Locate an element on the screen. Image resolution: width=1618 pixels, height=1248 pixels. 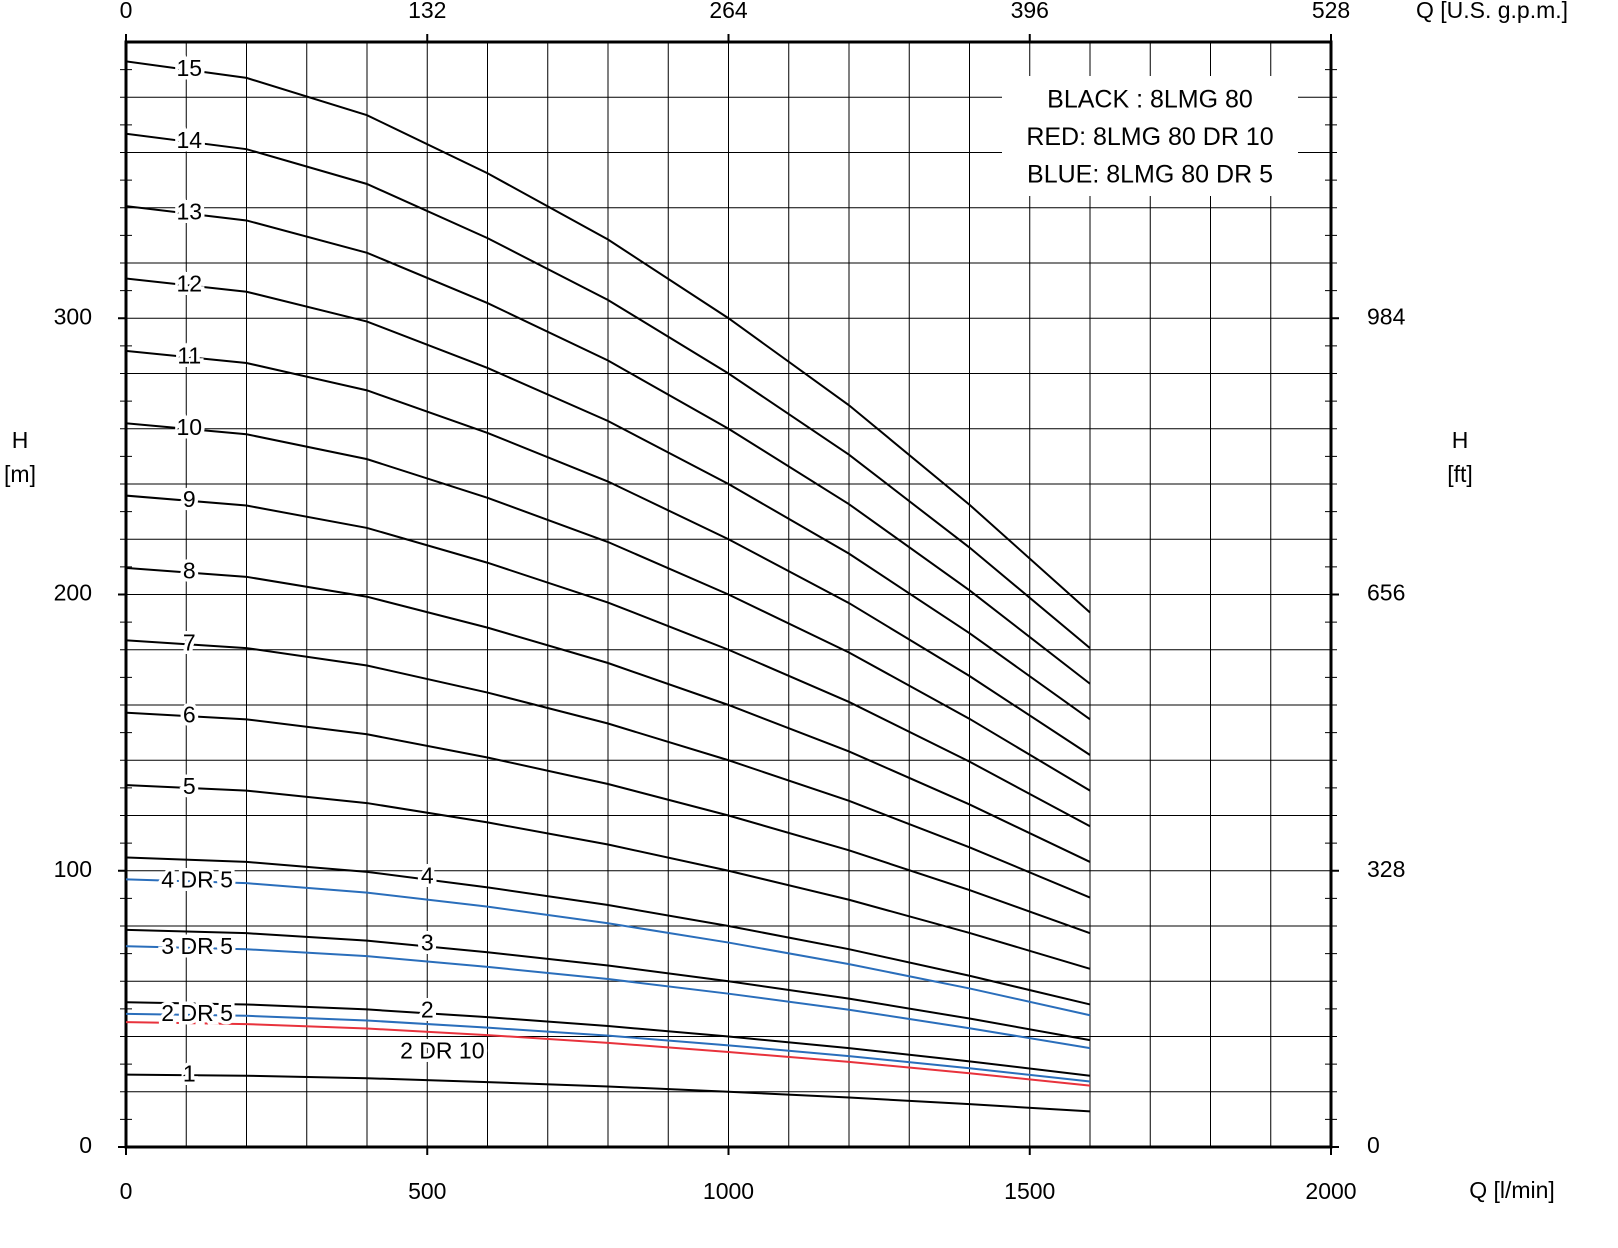
y-tick-label: 100 is located at coordinates (73, 869).